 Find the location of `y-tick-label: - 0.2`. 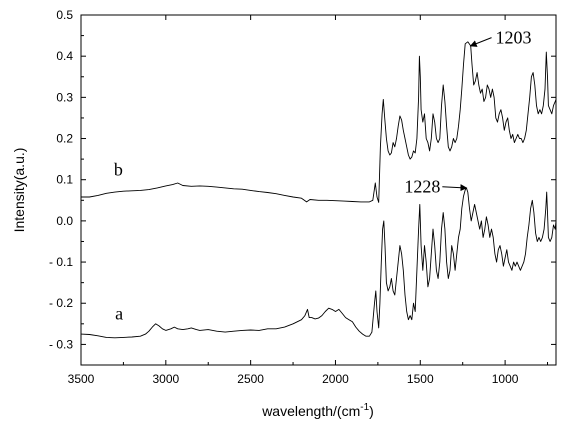

y-tick-label: - 0.2 is located at coordinates (61, 303).